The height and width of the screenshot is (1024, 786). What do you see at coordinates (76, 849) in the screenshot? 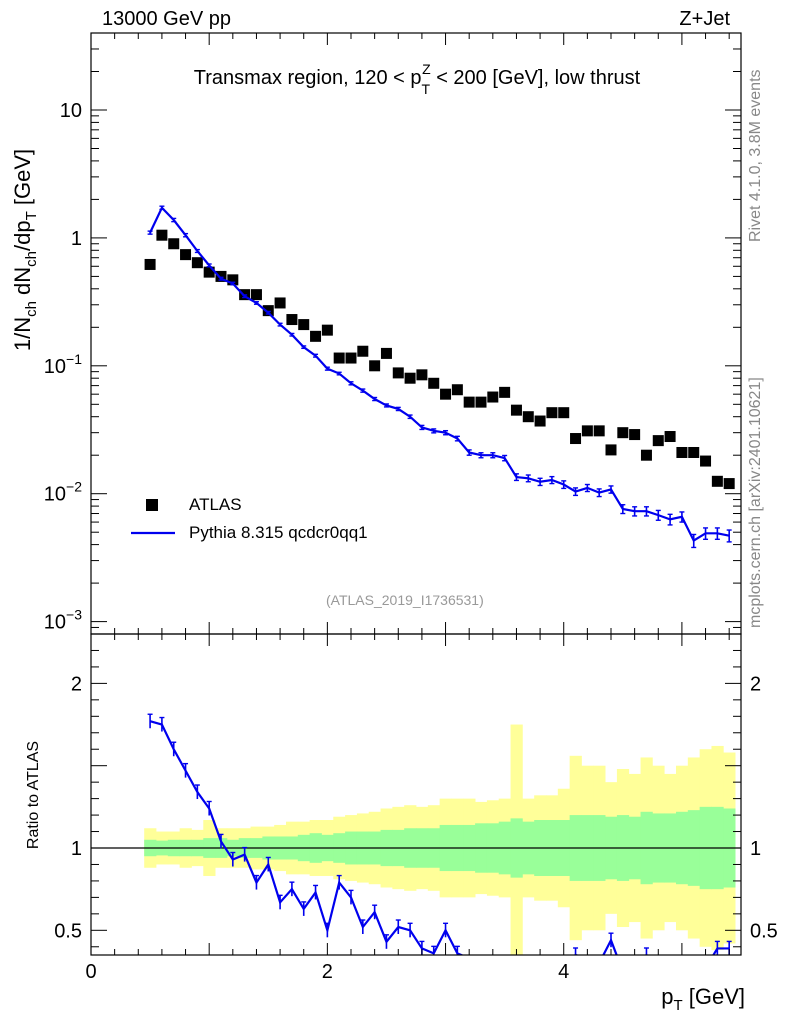
I see `ratio-y-tick-label-left: 1` at bounding box center [76, 849].